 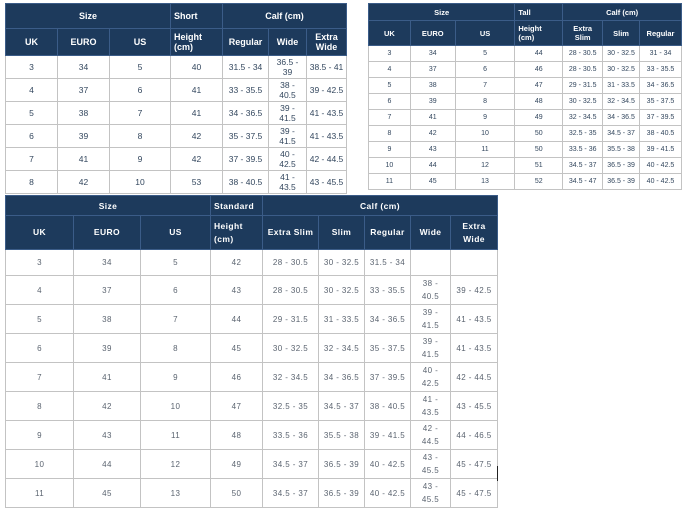 I want to click on table-cell: 31 - 33.5, so click(x=341, y=319).